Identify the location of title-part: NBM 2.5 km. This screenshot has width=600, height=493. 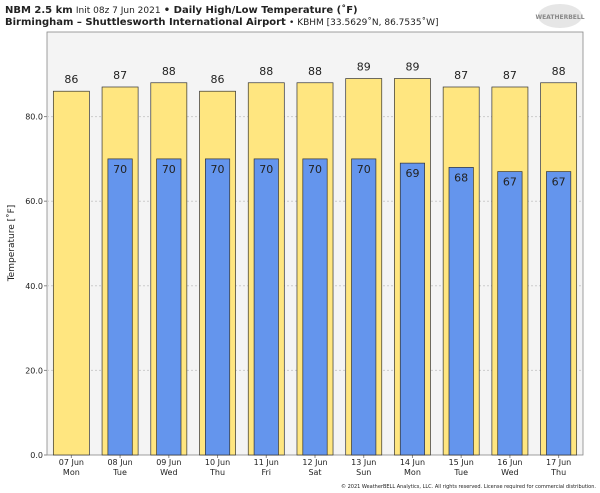
(39, 10).